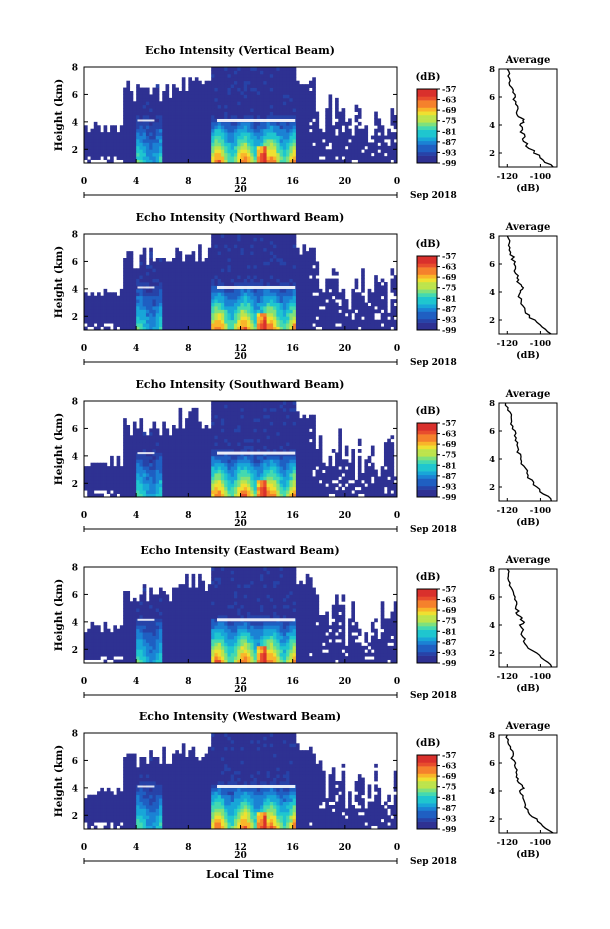 The image size is (610, 929). What do you see at coordinates (136, 349) in the screenshot?
I see `x-tick-label: 4` at bounding box center [136, 349].